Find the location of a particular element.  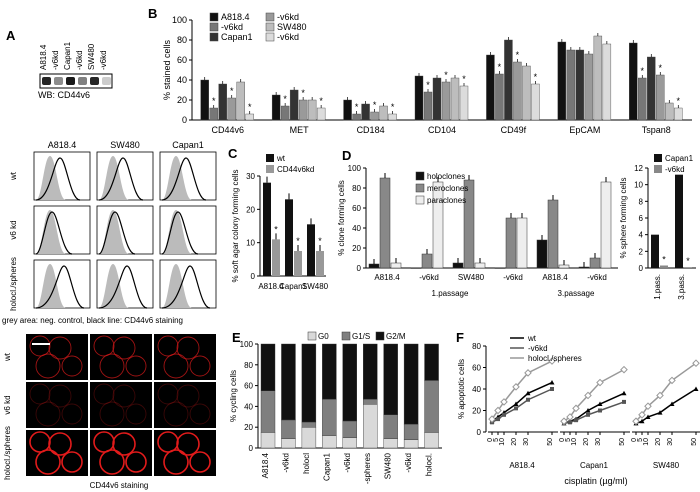

legend-label: G0 is located at coordinates (323, 336).